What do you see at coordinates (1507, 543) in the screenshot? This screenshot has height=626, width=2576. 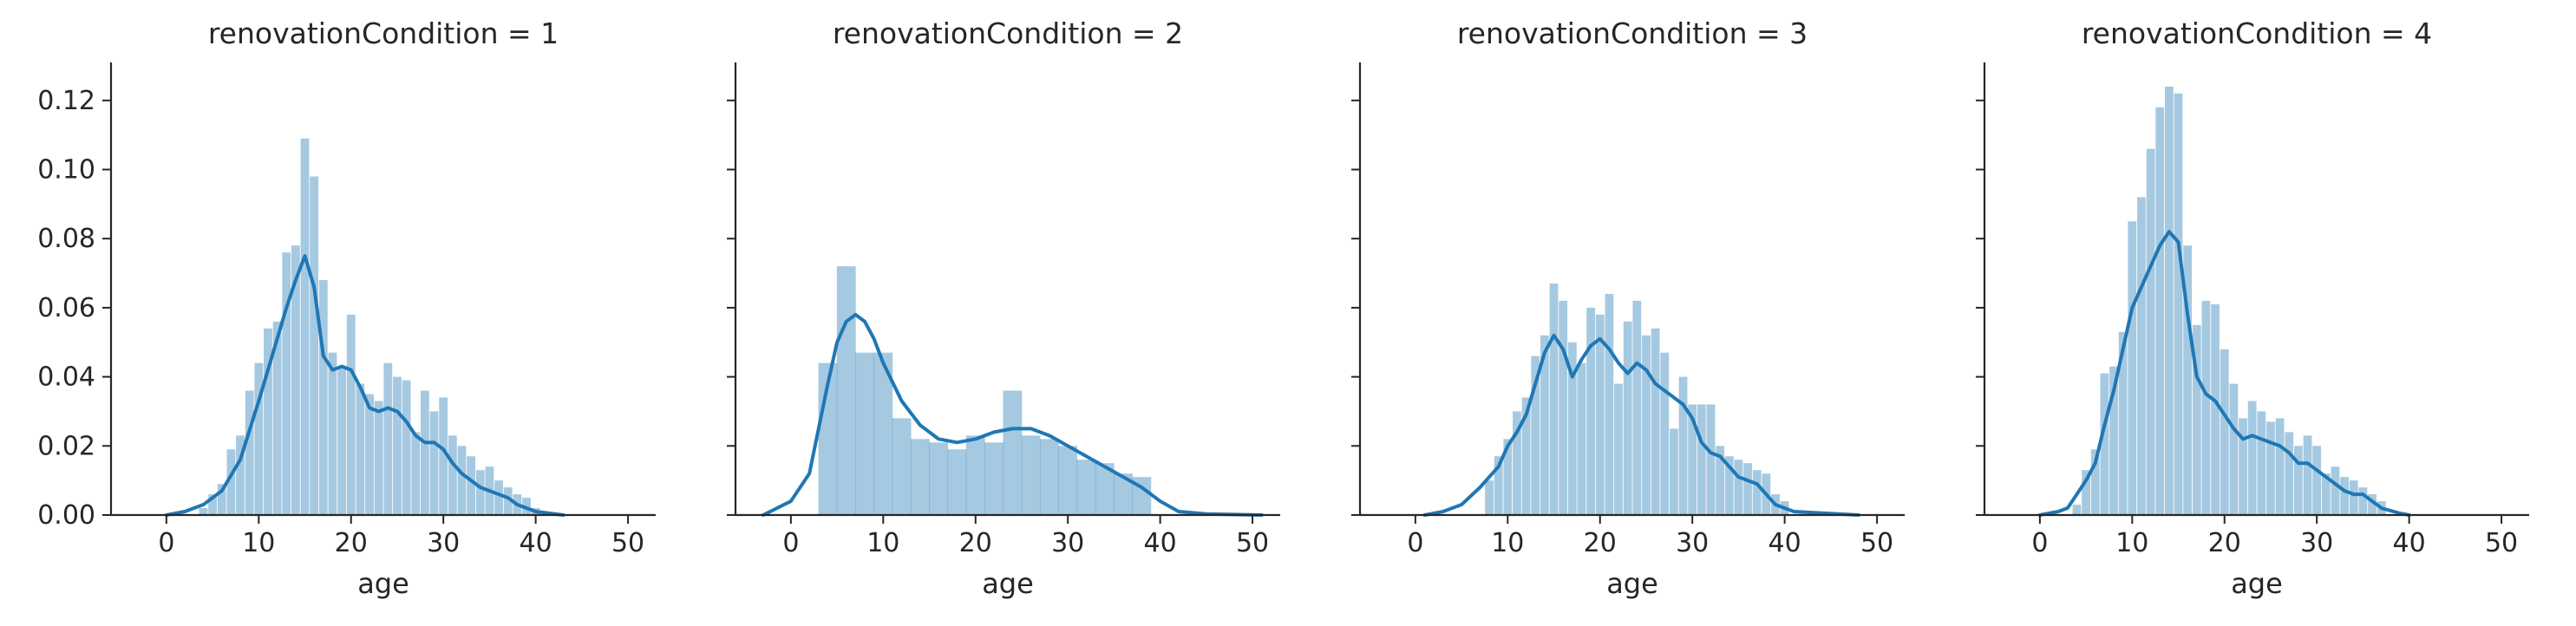 I see `x-tick-label: 10` at bounding box center [1507, 543].